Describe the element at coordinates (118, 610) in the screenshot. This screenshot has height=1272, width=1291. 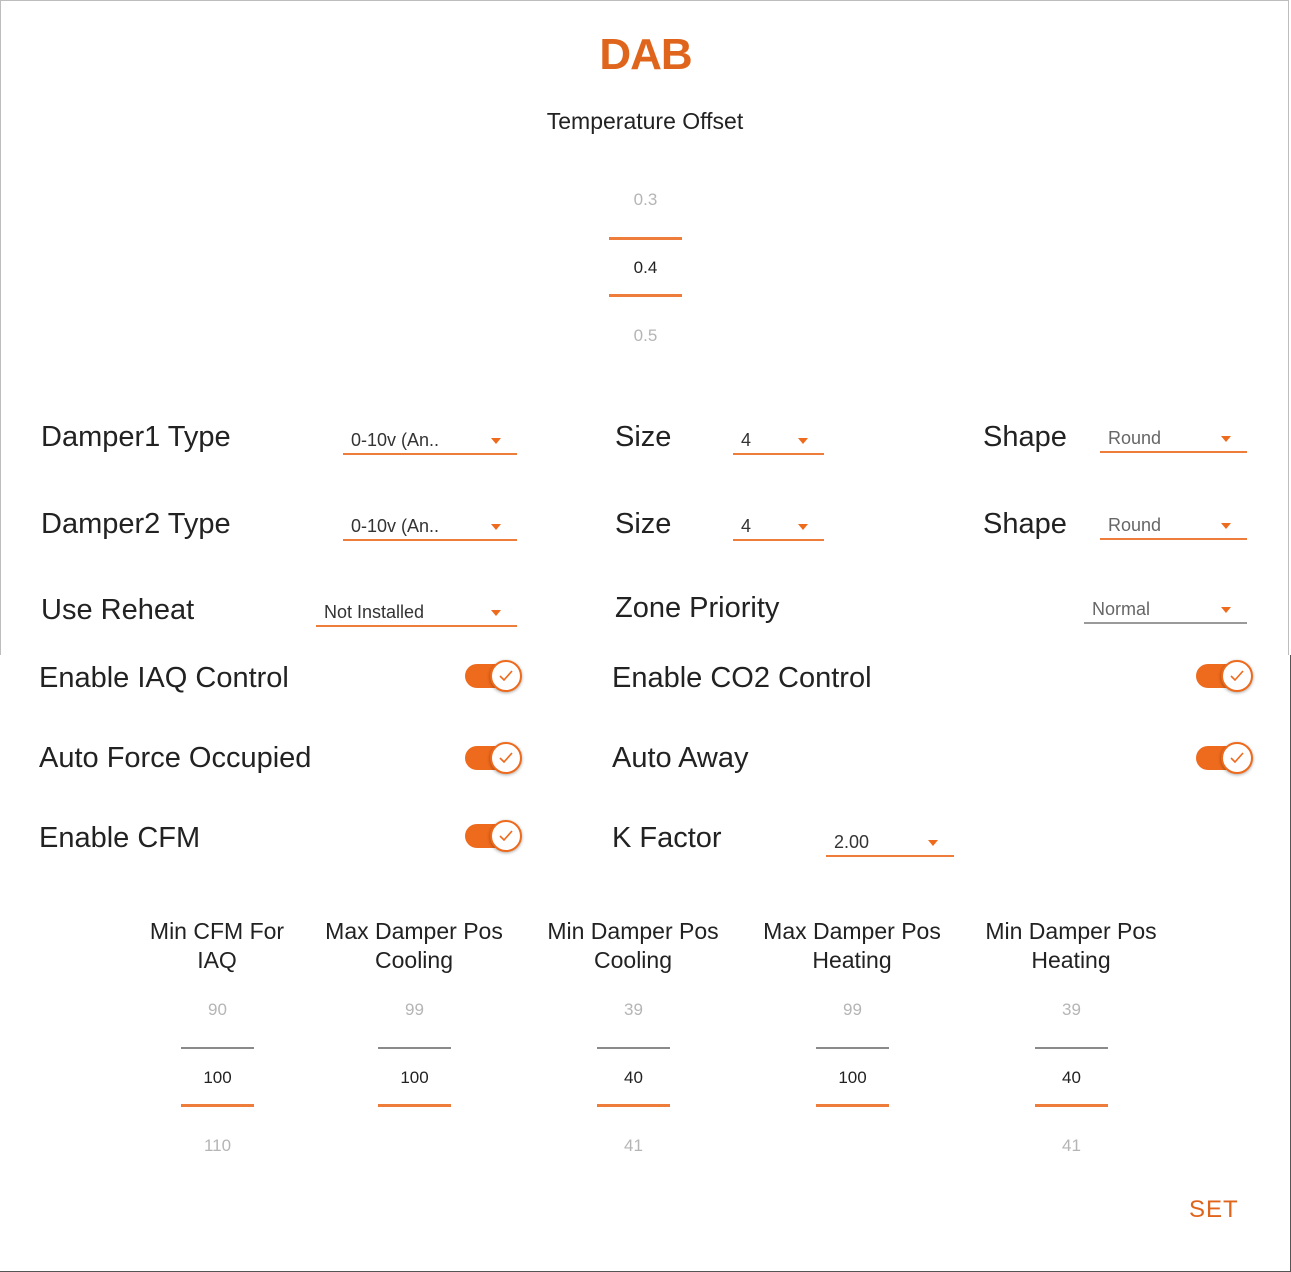
I see `use-reheat-label: Use Reheat` at that location.